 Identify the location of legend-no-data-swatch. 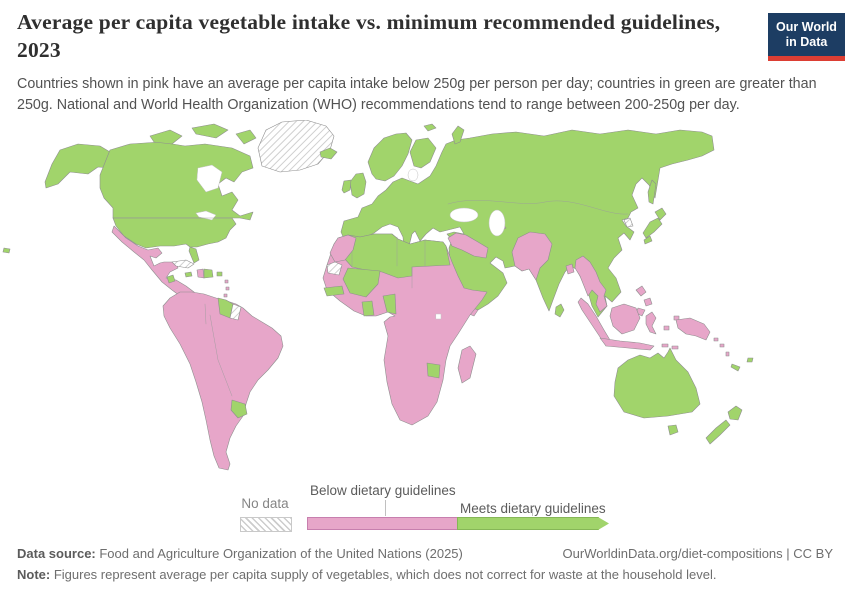
(266, 524).